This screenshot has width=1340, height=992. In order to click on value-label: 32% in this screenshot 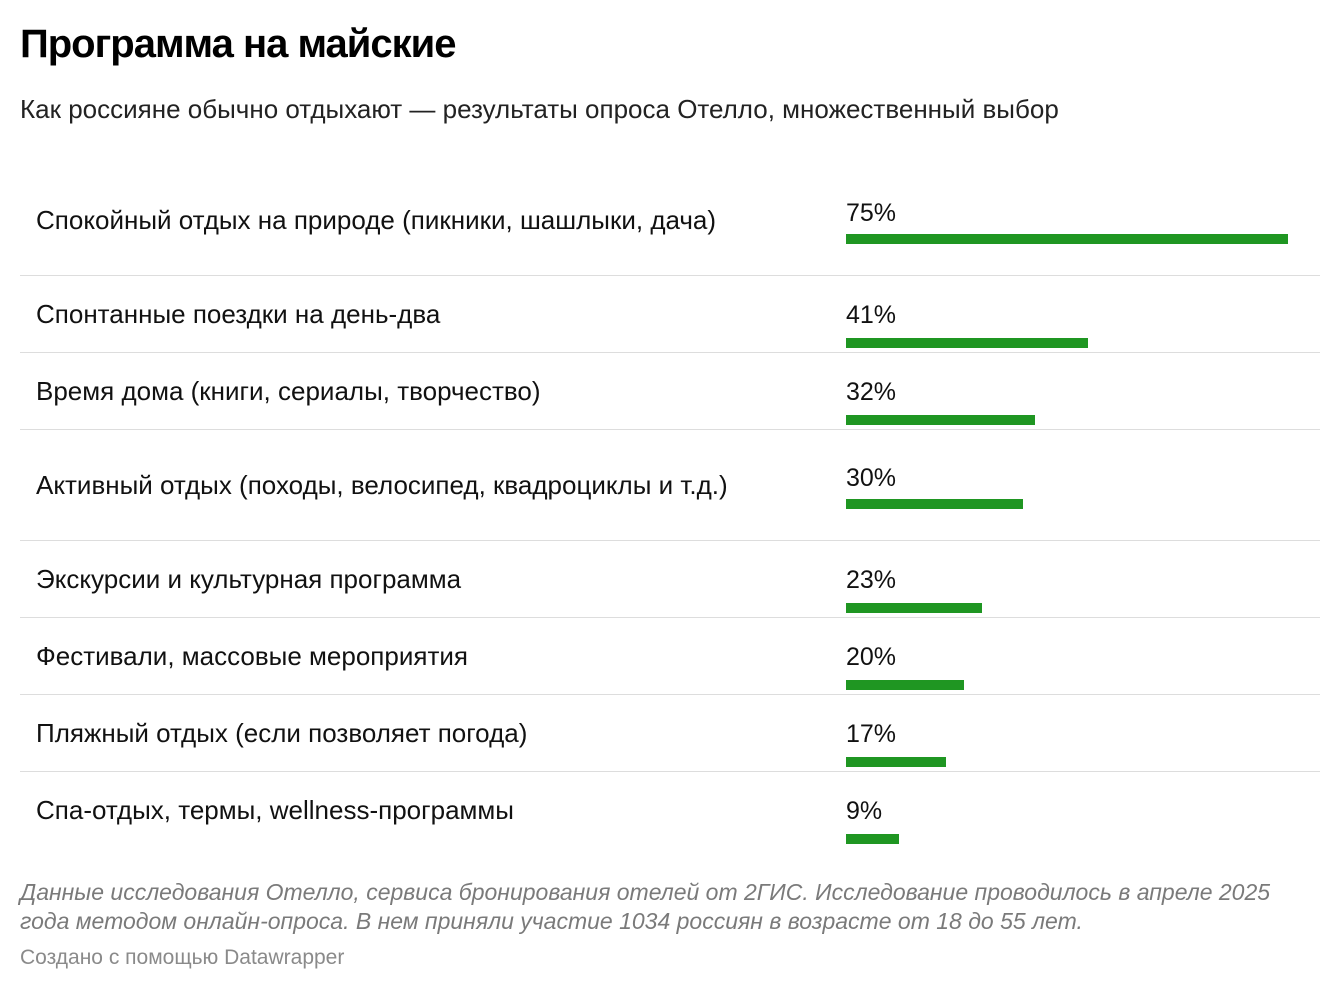, I will do `click(871, 392)`.